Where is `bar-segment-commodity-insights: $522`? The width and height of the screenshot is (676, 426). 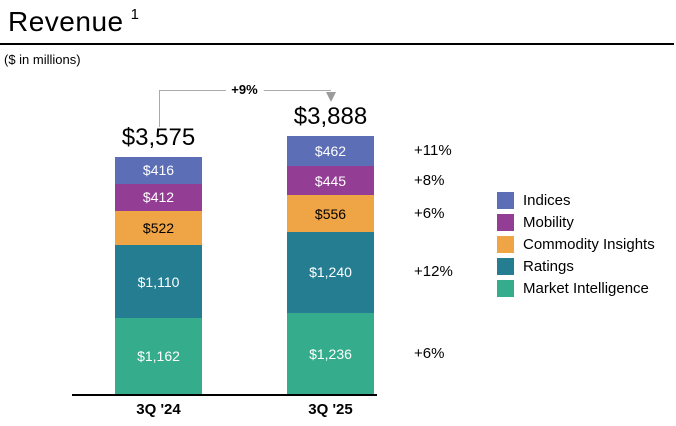
bar-segment-commodity-insights: $522 is located at coordinates (158, 228).